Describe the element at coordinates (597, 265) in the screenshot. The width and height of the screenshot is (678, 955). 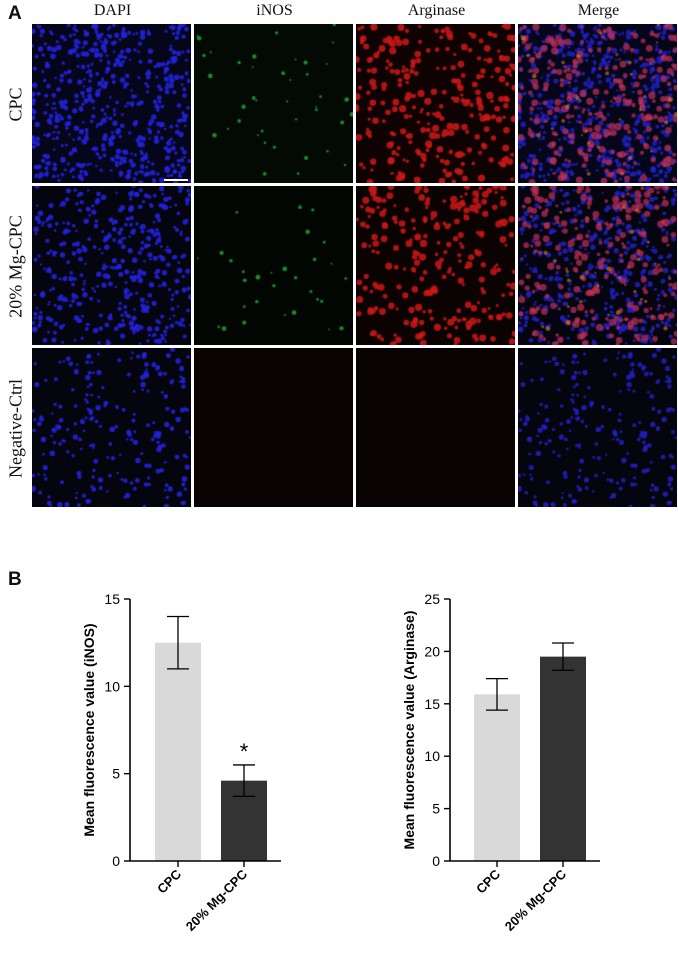
I see `micrograph-mg-cpc-merge` at that location.